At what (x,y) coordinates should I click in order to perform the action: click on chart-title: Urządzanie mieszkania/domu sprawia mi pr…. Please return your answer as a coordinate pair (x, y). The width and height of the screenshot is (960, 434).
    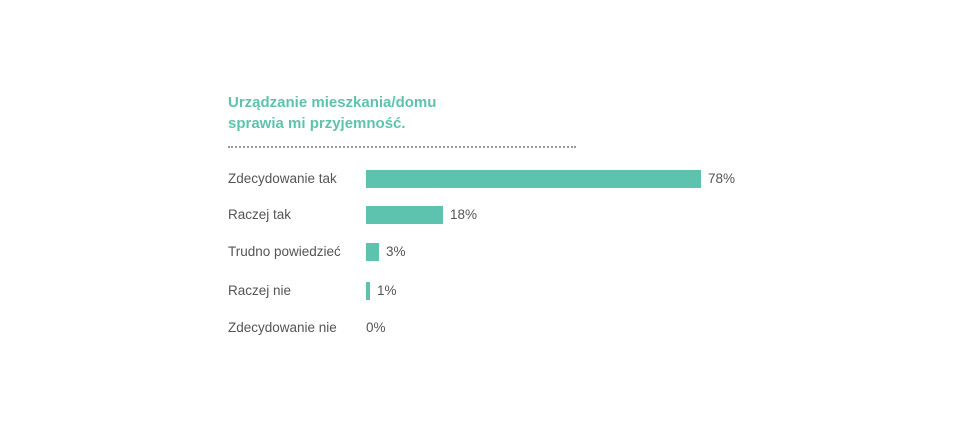
    Looking at the image, I should click on (408, 113).